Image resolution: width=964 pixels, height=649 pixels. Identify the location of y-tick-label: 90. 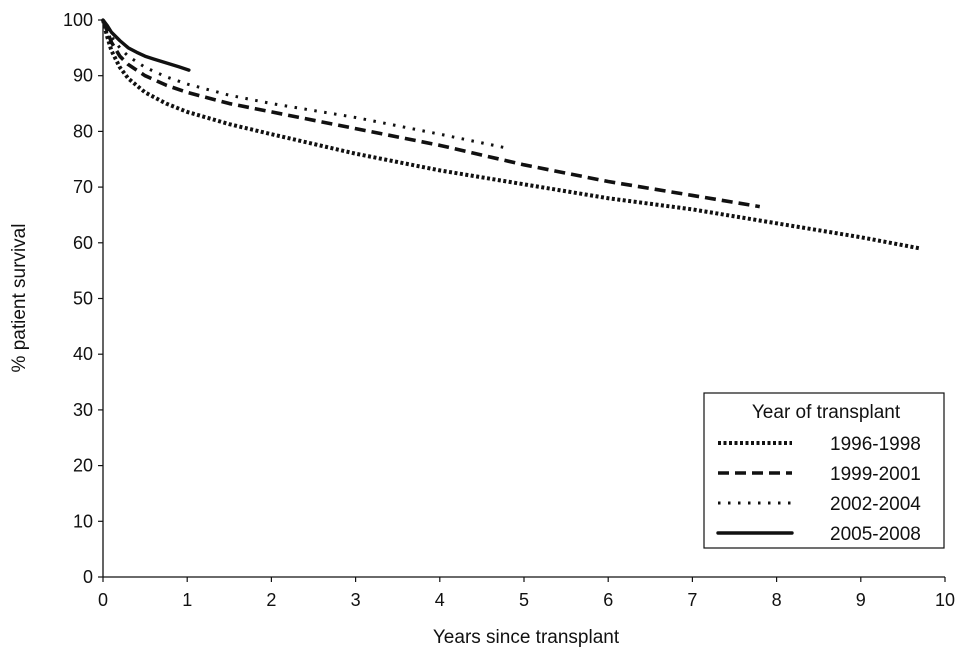
(83, 76).